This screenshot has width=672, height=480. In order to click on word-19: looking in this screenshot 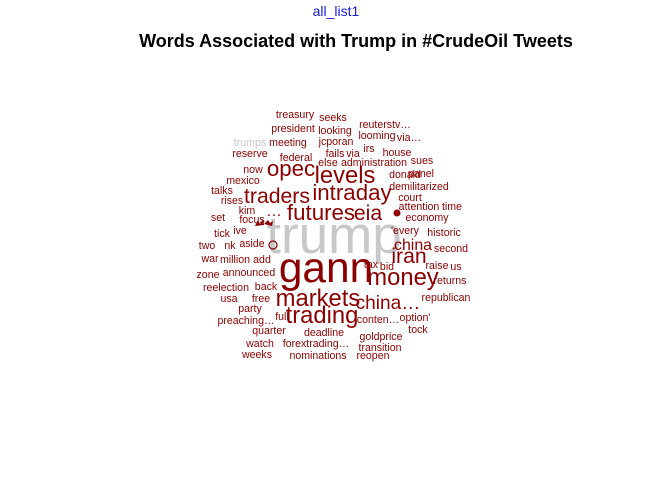, I will do `click(335, 131)`.